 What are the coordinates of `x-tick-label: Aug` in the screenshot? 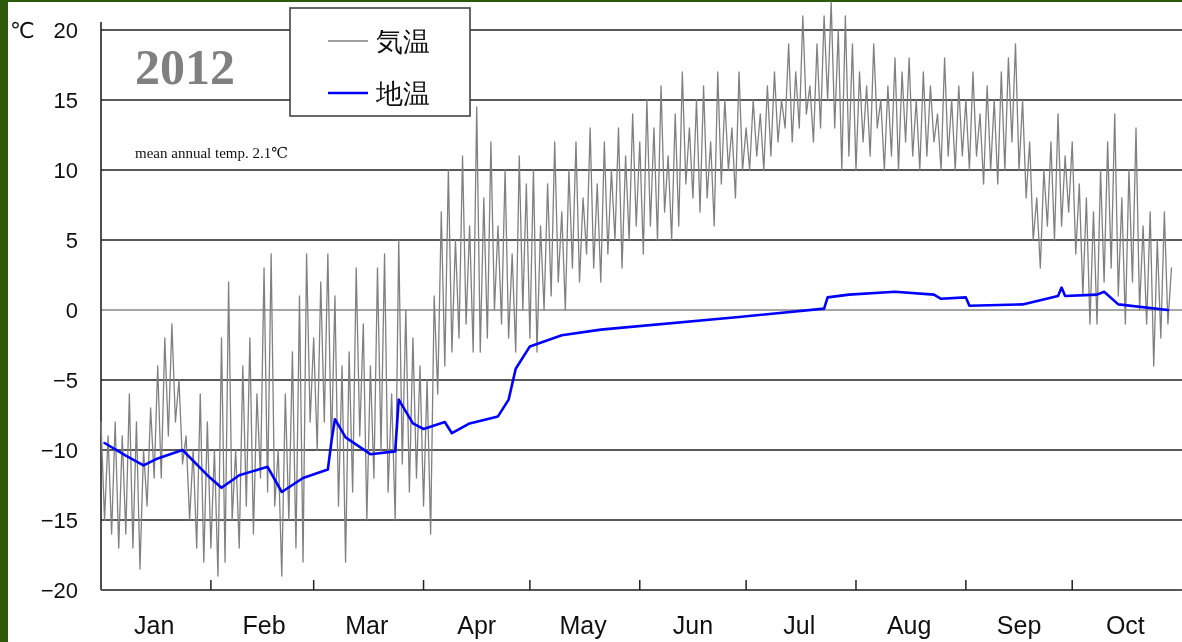 It's located at (909, 625).